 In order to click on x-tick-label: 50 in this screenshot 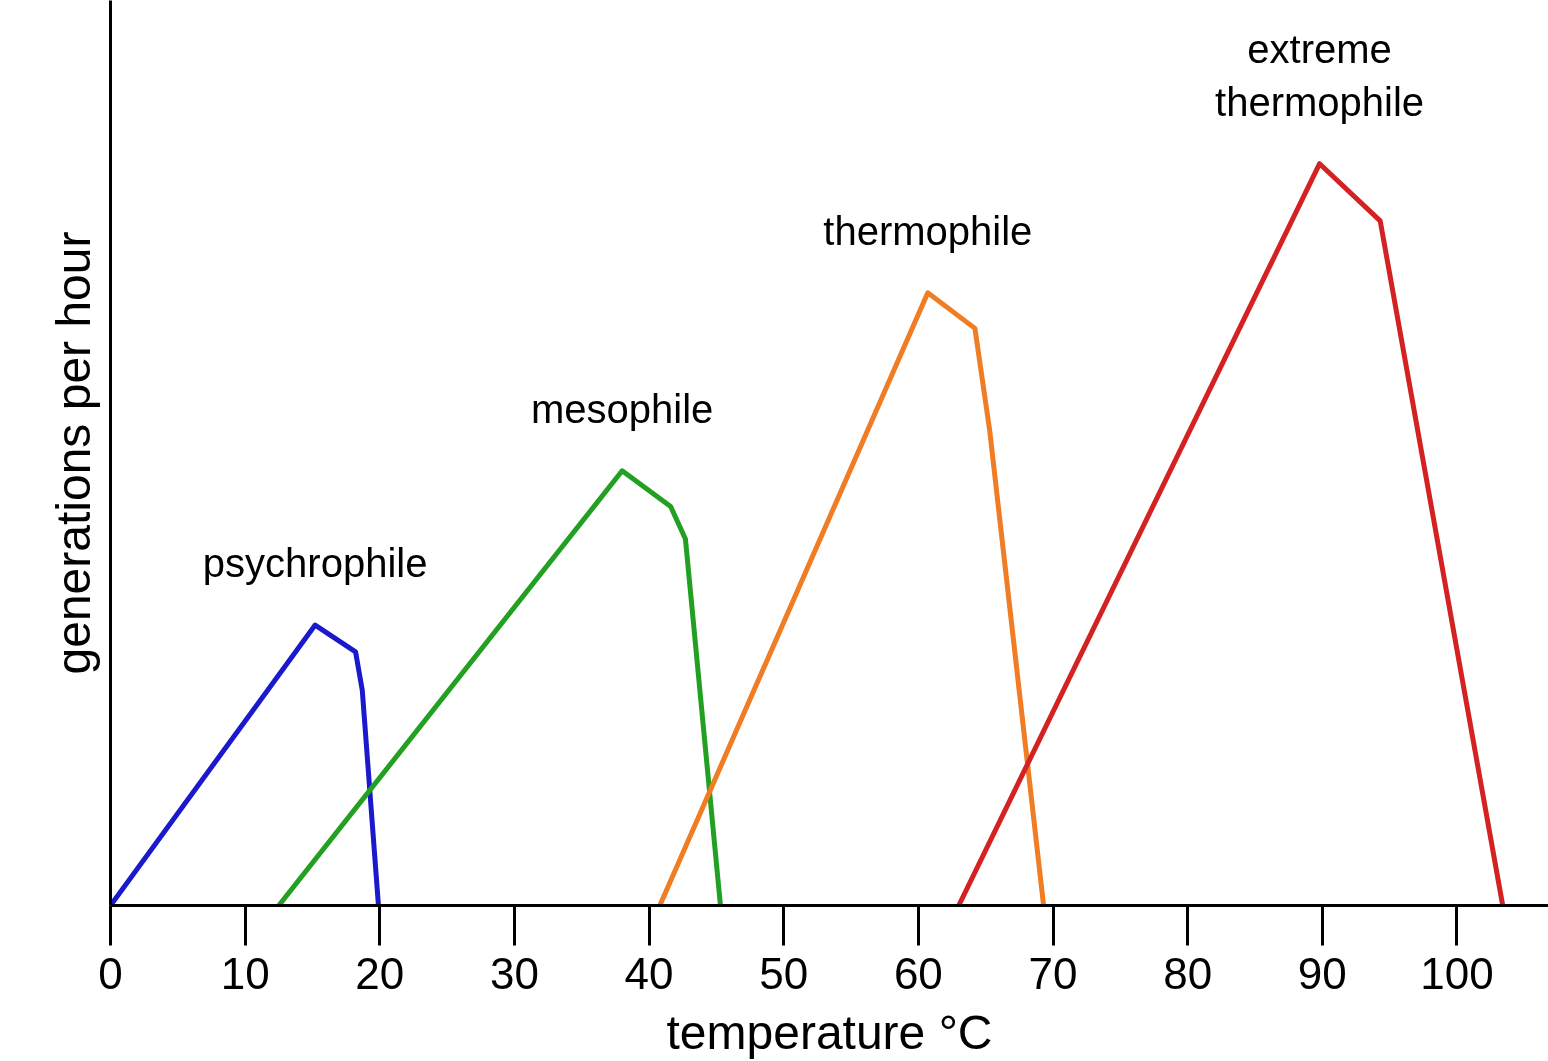, I will do `click(784, 973)`.